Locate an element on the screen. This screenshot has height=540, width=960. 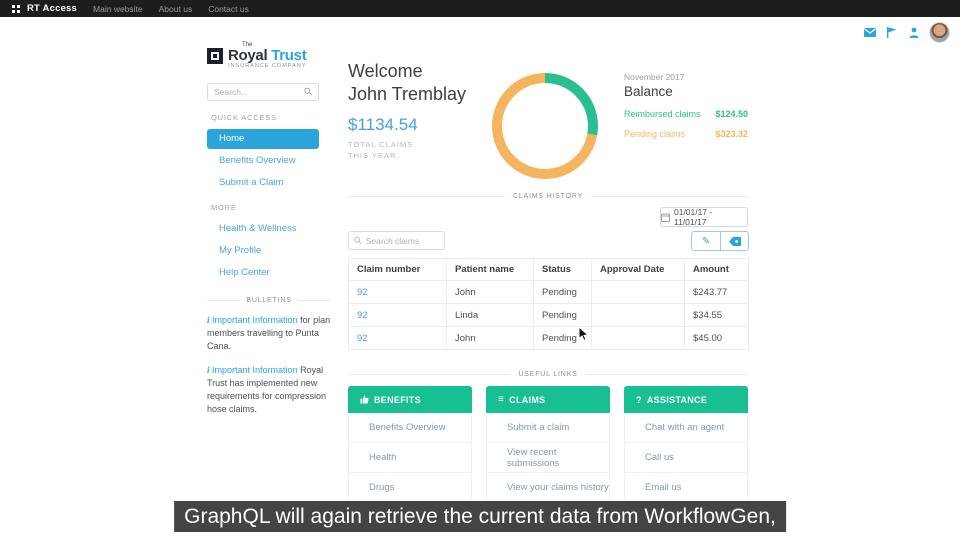
edit-pencil-button: ✎ is located at coordinates (706, 241).